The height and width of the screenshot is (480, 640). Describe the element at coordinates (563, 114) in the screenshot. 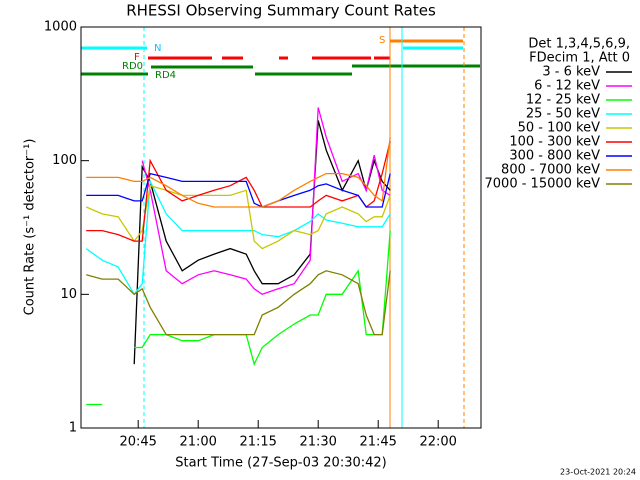

I see `legend-label: 25 - 50 keV` at that location.